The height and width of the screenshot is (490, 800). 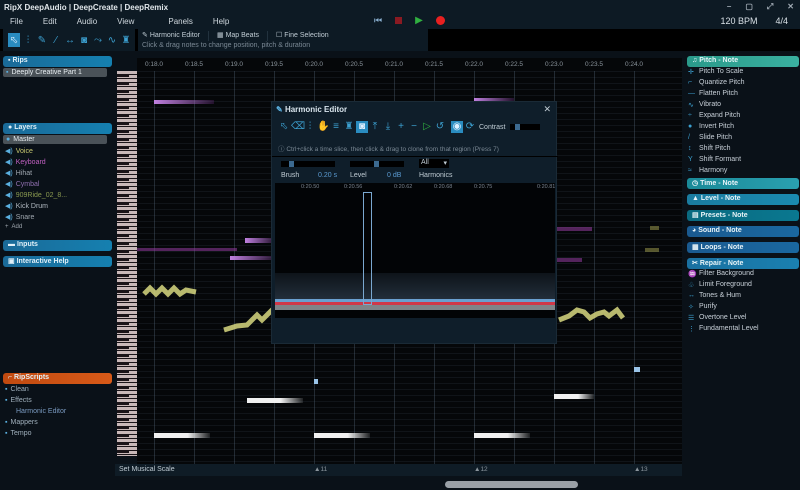 What do you see at coordinates (180, 21) in the screenshot?
I see `menu-panels: Panels` at bounding box center [180, 21].